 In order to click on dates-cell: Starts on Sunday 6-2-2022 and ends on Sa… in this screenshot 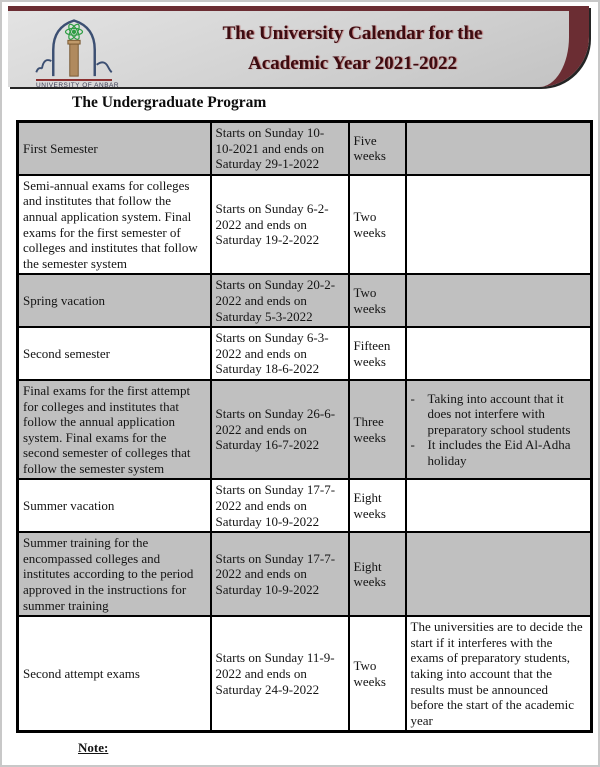, I will do `click(279, 224)`.